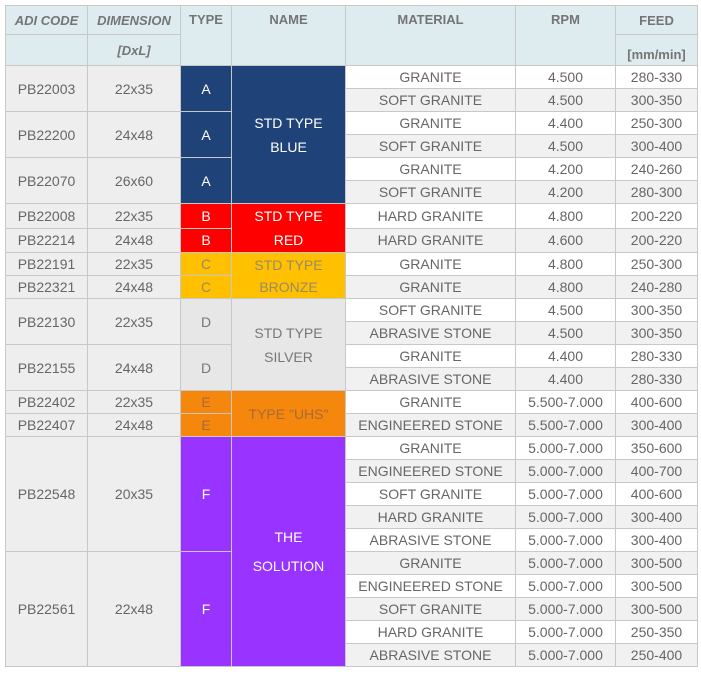  Describe the element at coordinates (46, 321) in the screenshot. I see `adi-code-cell: PB22130` at that location.